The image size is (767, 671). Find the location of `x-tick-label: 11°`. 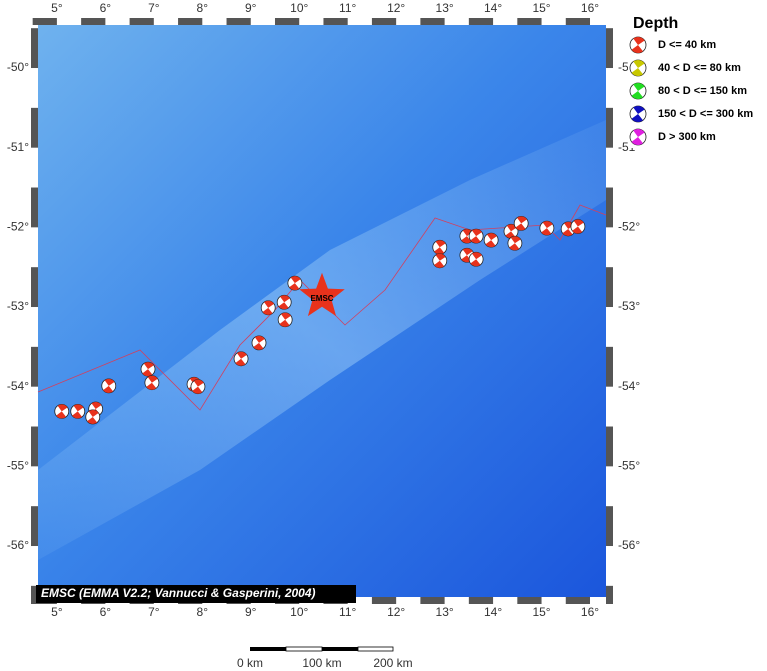

x-tick-label: 11° is located at coordinates (347, 612).